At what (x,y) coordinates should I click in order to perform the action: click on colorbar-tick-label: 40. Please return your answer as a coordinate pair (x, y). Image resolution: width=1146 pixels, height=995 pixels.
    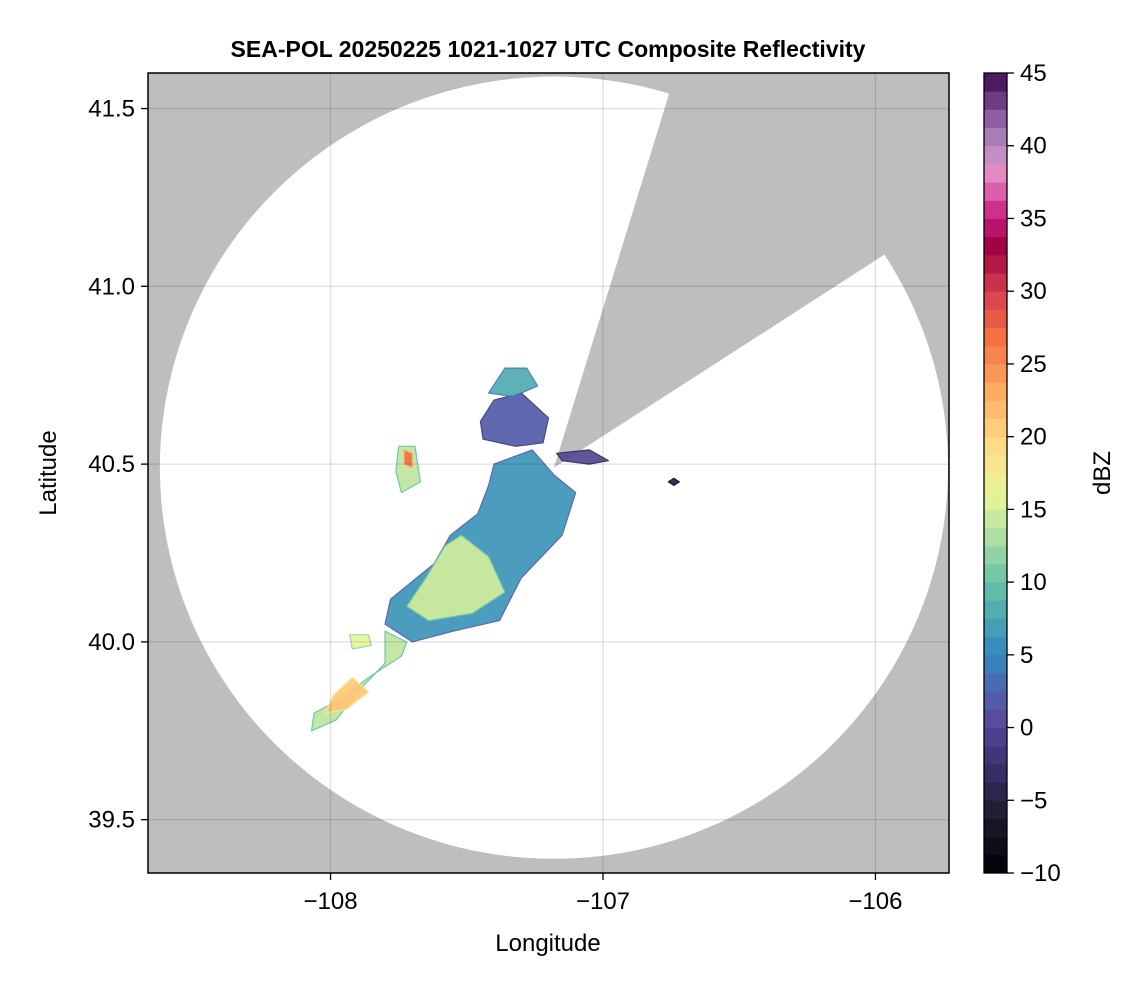
    Looking at the image, I should click on (1033, 146).